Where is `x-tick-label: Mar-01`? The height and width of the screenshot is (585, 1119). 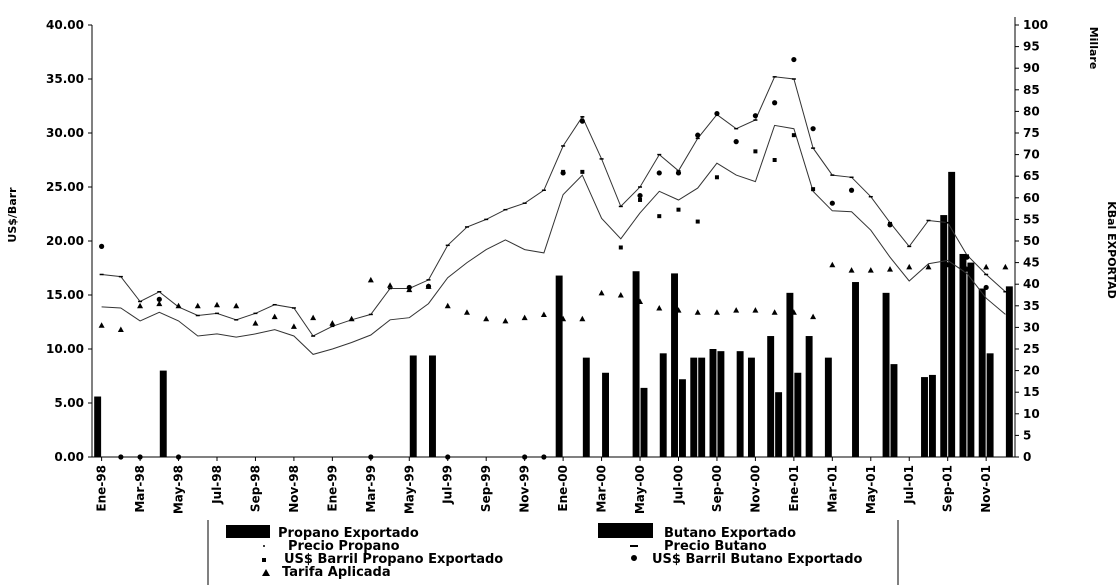
x-tick-label: Mar-01 is located at coordinates (832, 489).